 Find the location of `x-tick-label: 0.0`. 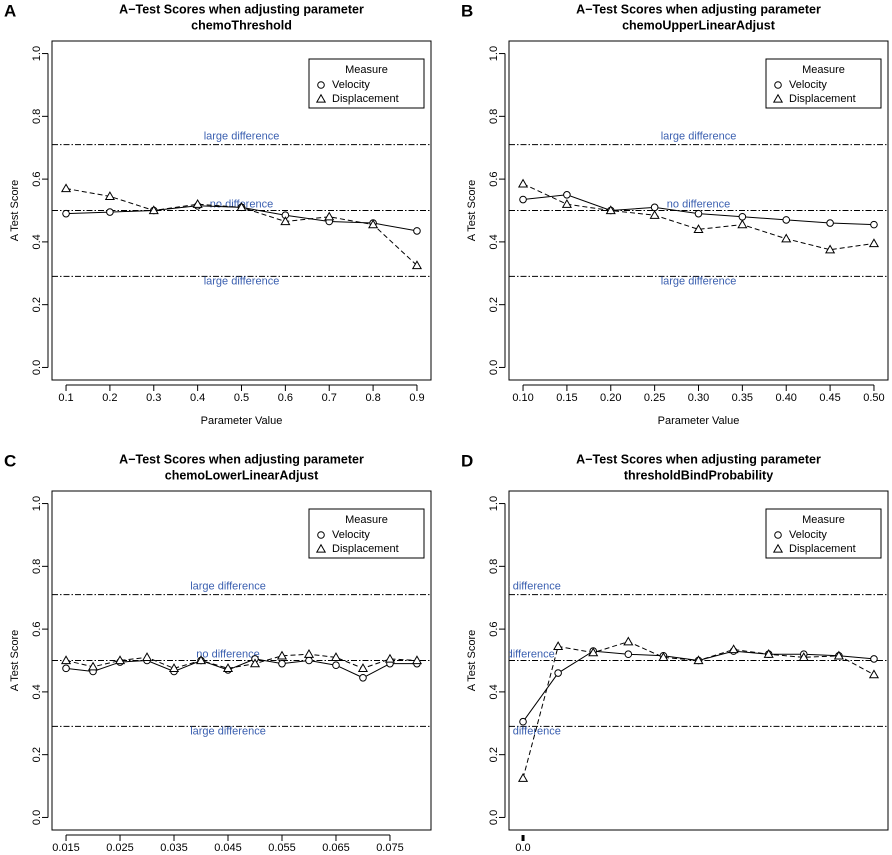

x-tick-label: 0.0 is located at coordinates (522, 848).